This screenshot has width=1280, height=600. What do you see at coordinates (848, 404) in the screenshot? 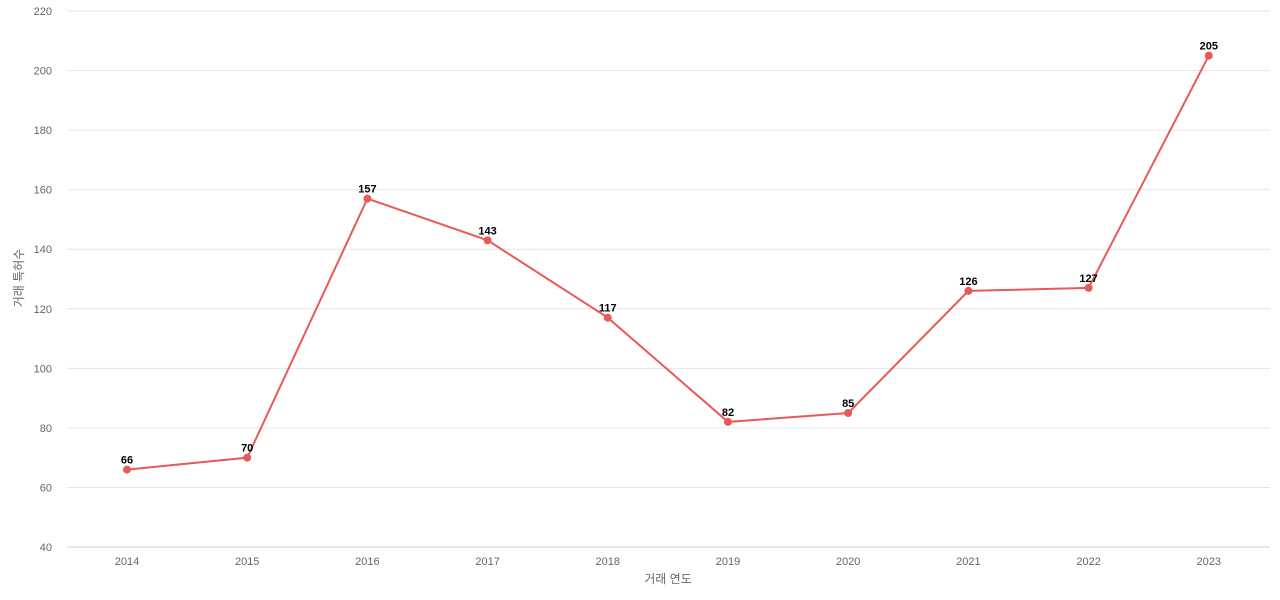
I see `data-label: 85` at bounding box center [848, 404].